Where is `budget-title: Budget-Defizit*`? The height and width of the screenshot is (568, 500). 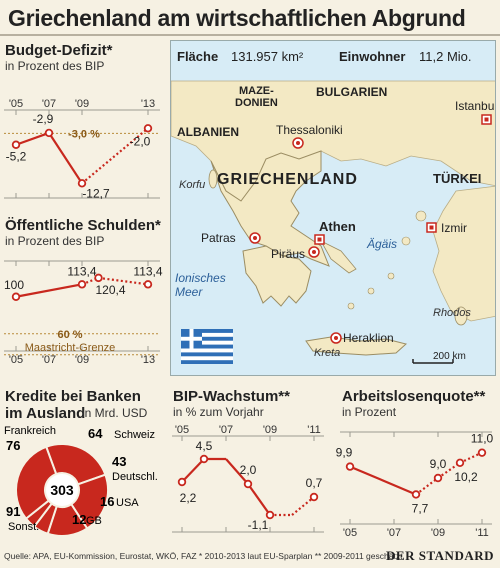 budget-title: Budget-Defizit* is located at coordinates (59, 50).